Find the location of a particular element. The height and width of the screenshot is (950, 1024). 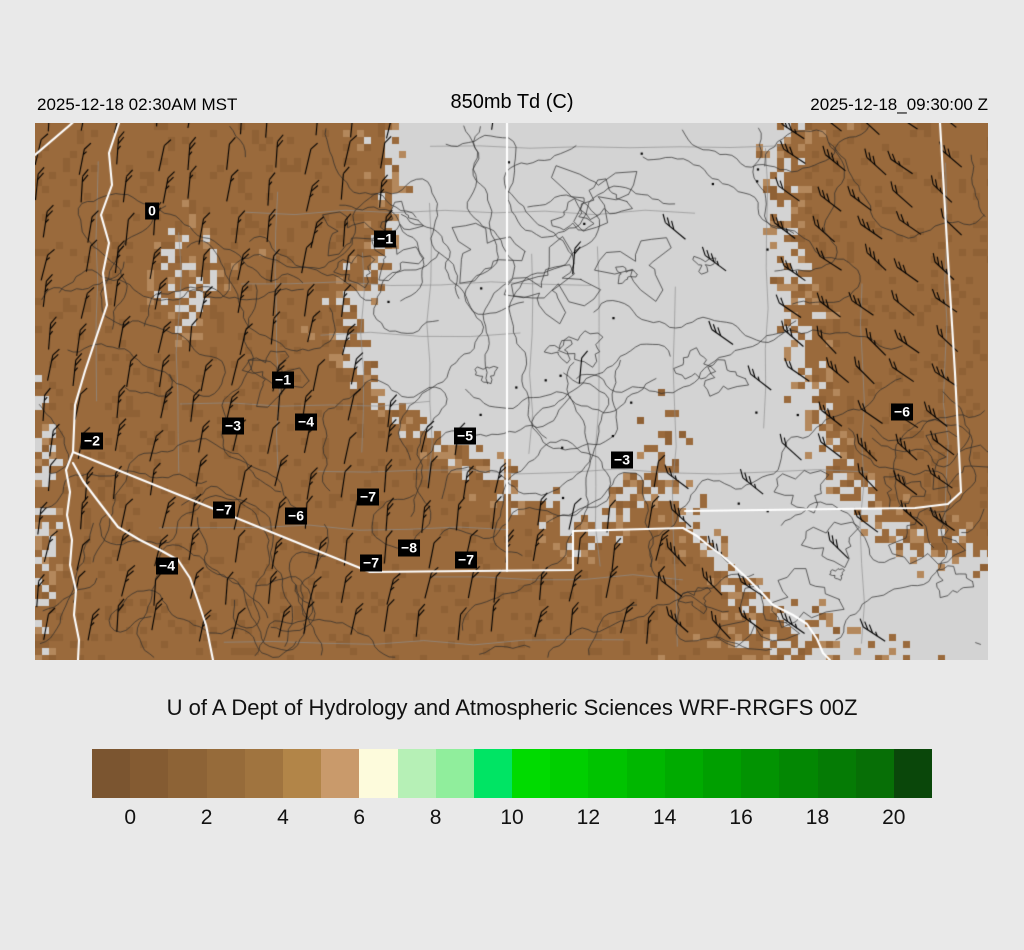

colorbar-tick-label: 16 is located at coordinates (741, 817).